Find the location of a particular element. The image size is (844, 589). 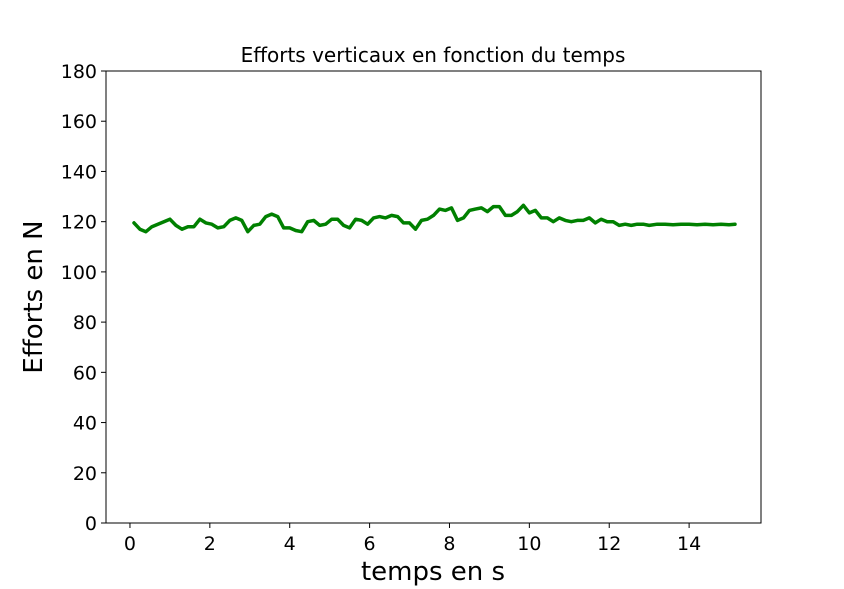

x-tick-label: 14 is located at coordinates (689, 544).